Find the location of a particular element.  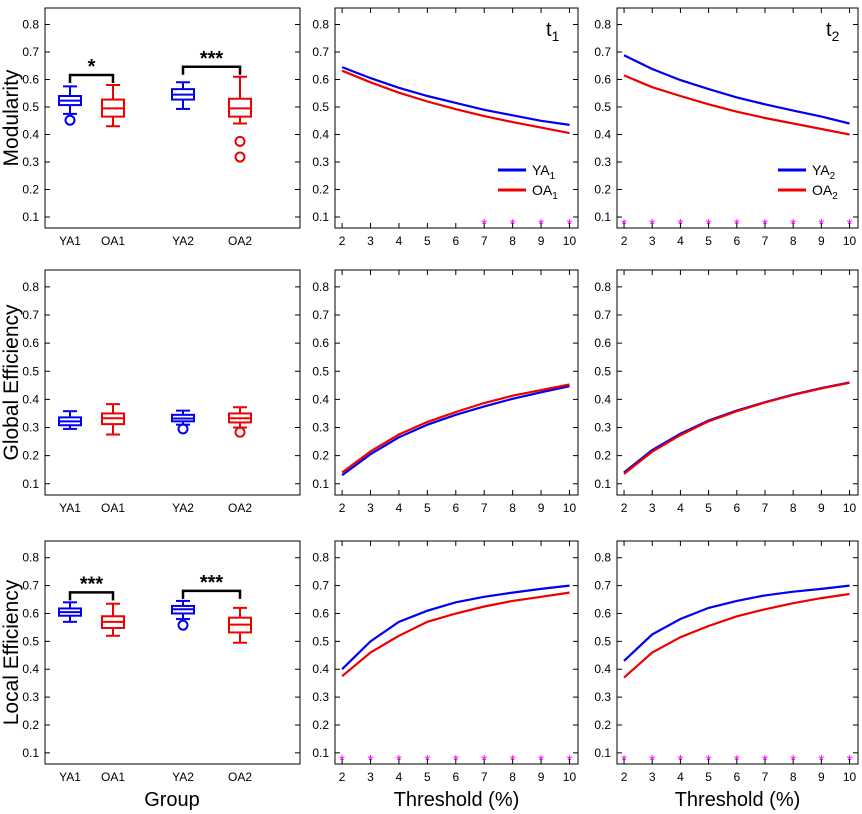

legend-name: YA is located at coordinates (821, 170).